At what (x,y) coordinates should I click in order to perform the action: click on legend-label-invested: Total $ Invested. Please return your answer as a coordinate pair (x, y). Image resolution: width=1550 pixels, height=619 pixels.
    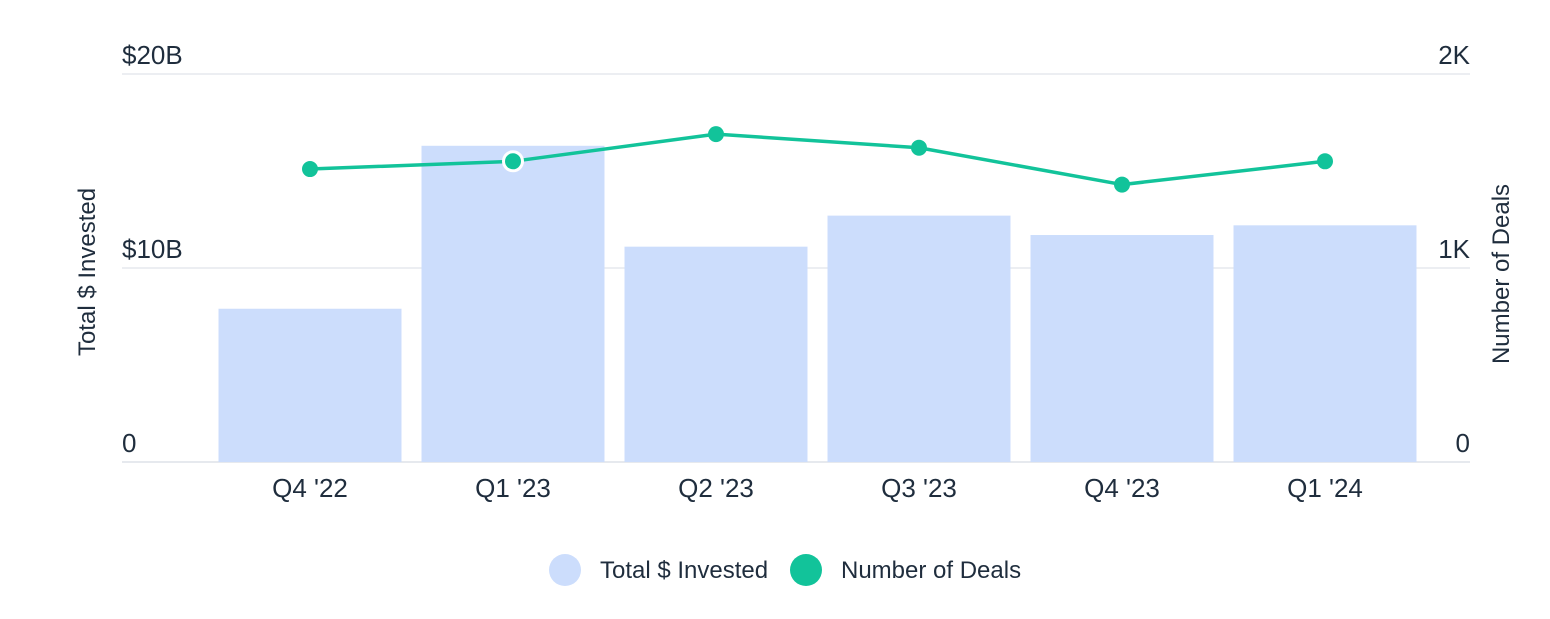
    Looking at the image, I should click on (684, 570).